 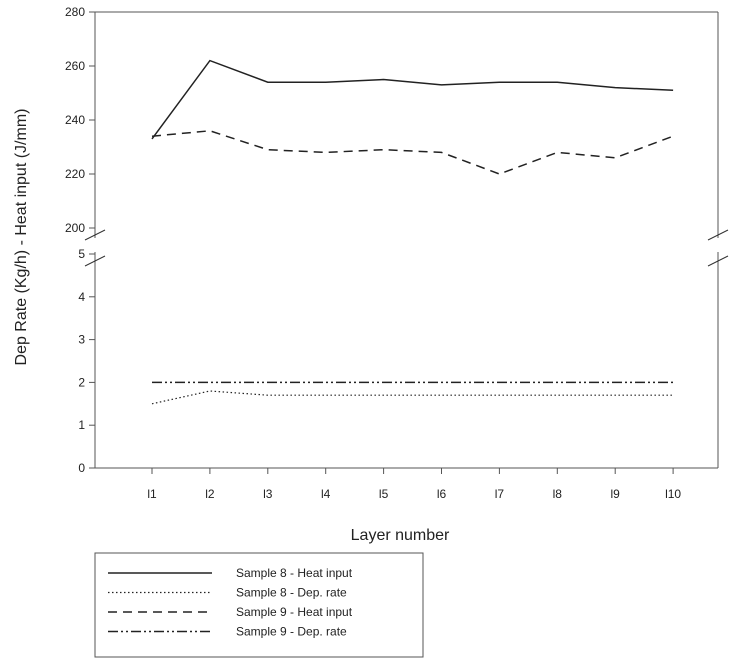 What do you see at coordinates (406, 248) in the screenshot?
I see `axis-break` at bounding box center [406, 248].